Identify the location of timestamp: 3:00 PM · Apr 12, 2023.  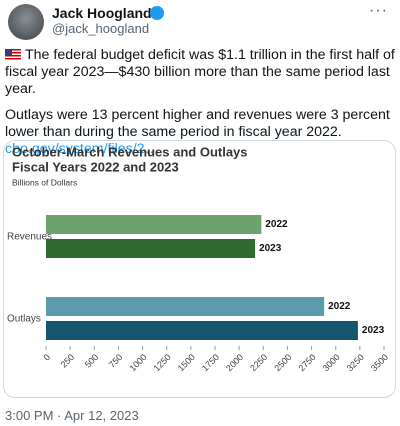
(72, 415).